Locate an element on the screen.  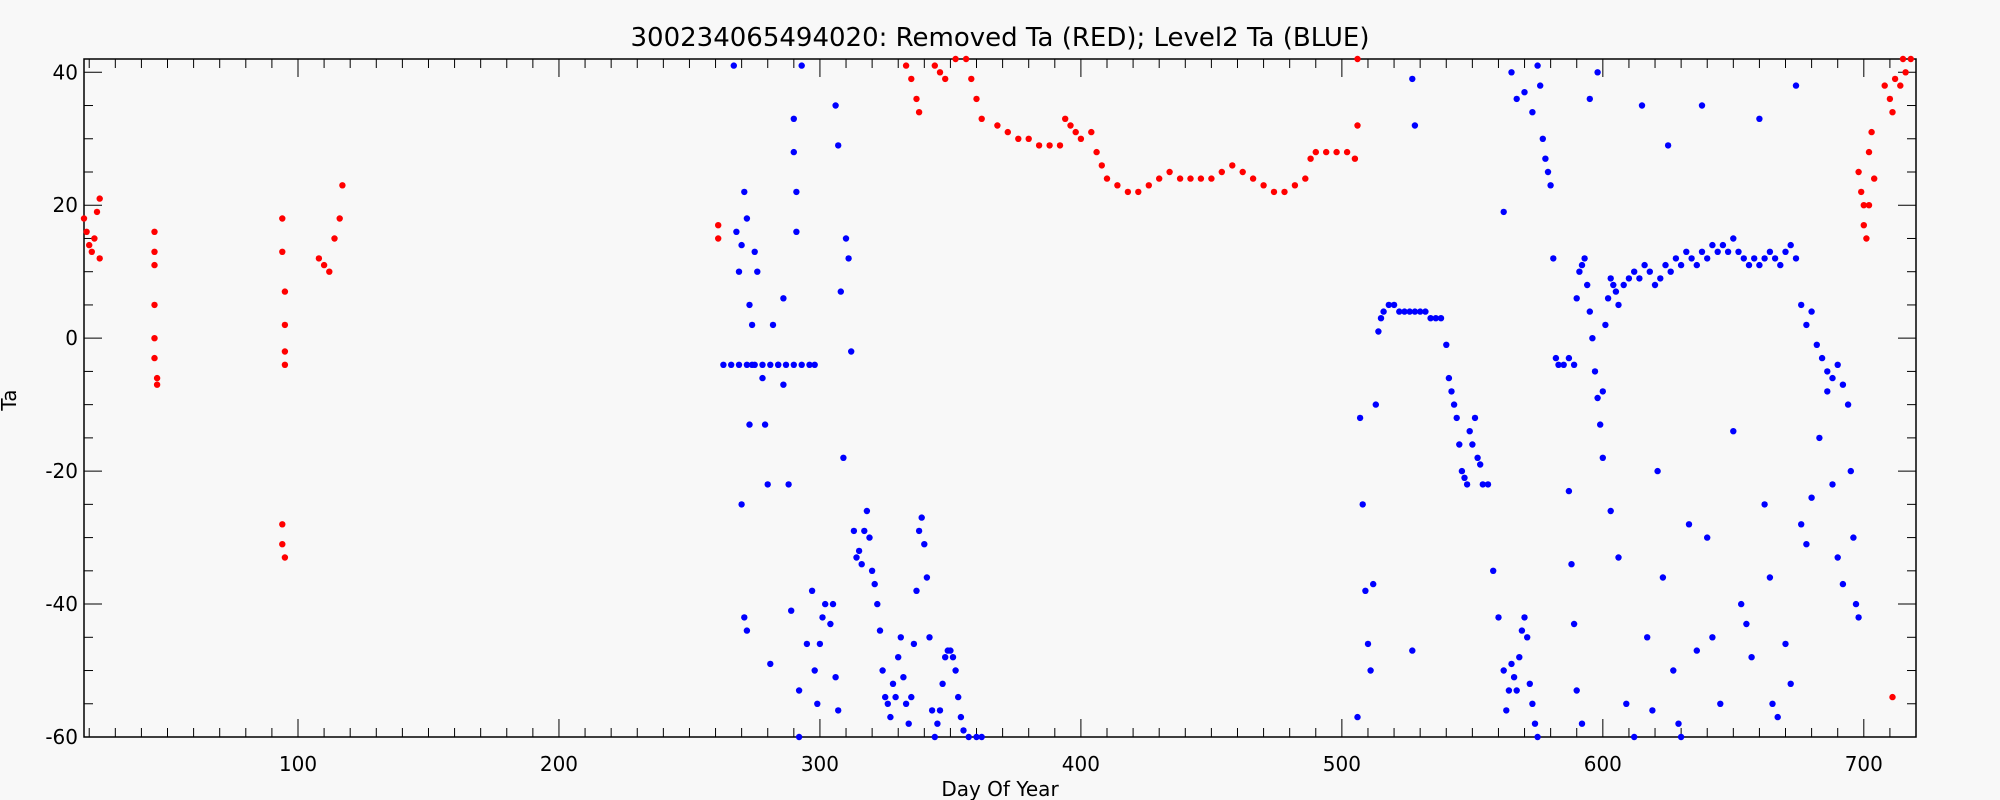
x-axis-label: Day Of Year is located at coordinates (1000, 788).